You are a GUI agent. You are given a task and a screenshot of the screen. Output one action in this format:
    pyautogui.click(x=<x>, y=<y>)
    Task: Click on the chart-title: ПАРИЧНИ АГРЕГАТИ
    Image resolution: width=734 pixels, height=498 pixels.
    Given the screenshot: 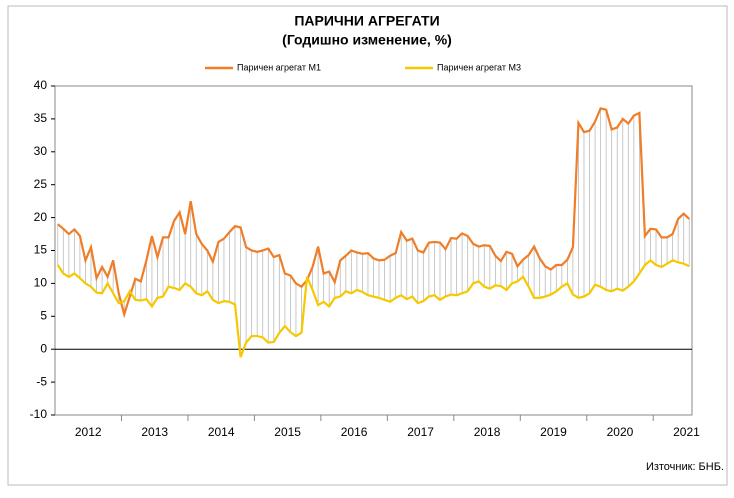 What is the action you would take?
    pyautogui.click(x=366, y=21)
    